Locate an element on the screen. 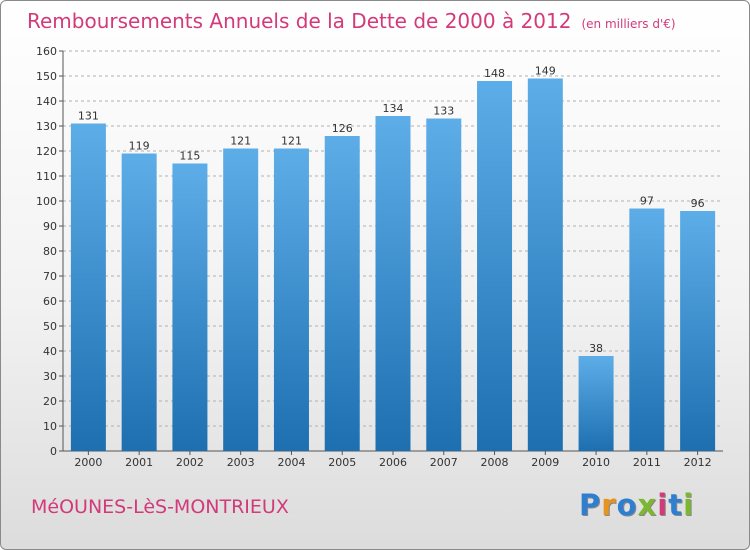 The width and height of the screenshot is (750, 550). data-label: 126 is located at coordinates (342, 128).